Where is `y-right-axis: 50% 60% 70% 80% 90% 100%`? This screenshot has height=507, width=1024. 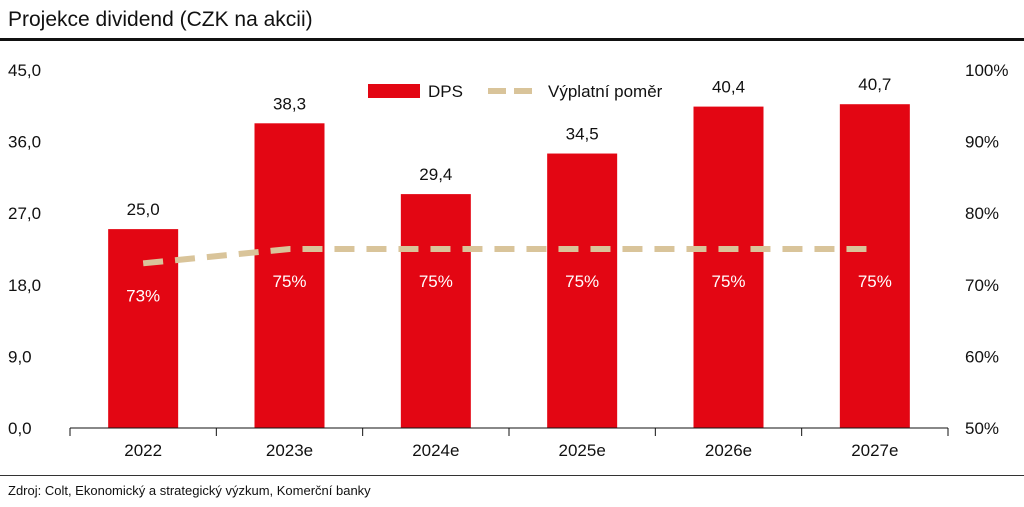
y-right-axis: 50% 60% 70% 80% 90% 100% is located at coordinates (986, 249).